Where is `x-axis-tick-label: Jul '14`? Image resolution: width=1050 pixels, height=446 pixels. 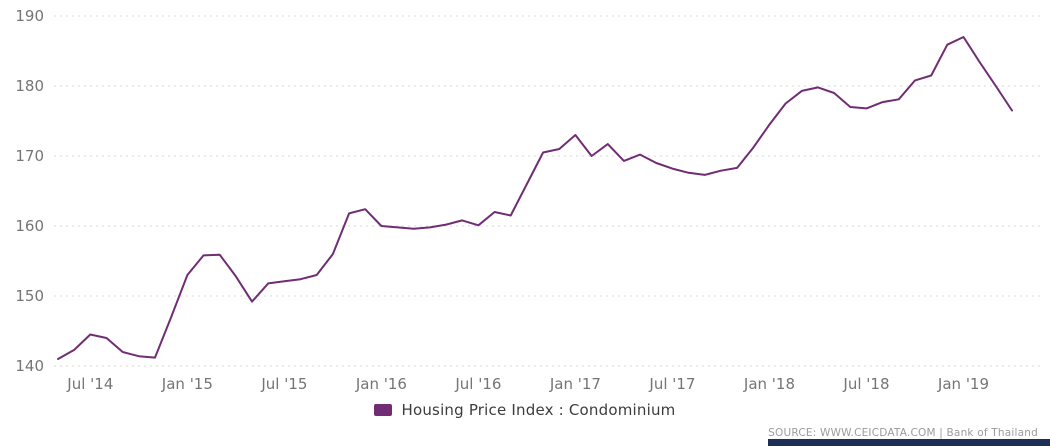
x-axis-tick-label: Jul '14 is located at coordinates (89, 384).